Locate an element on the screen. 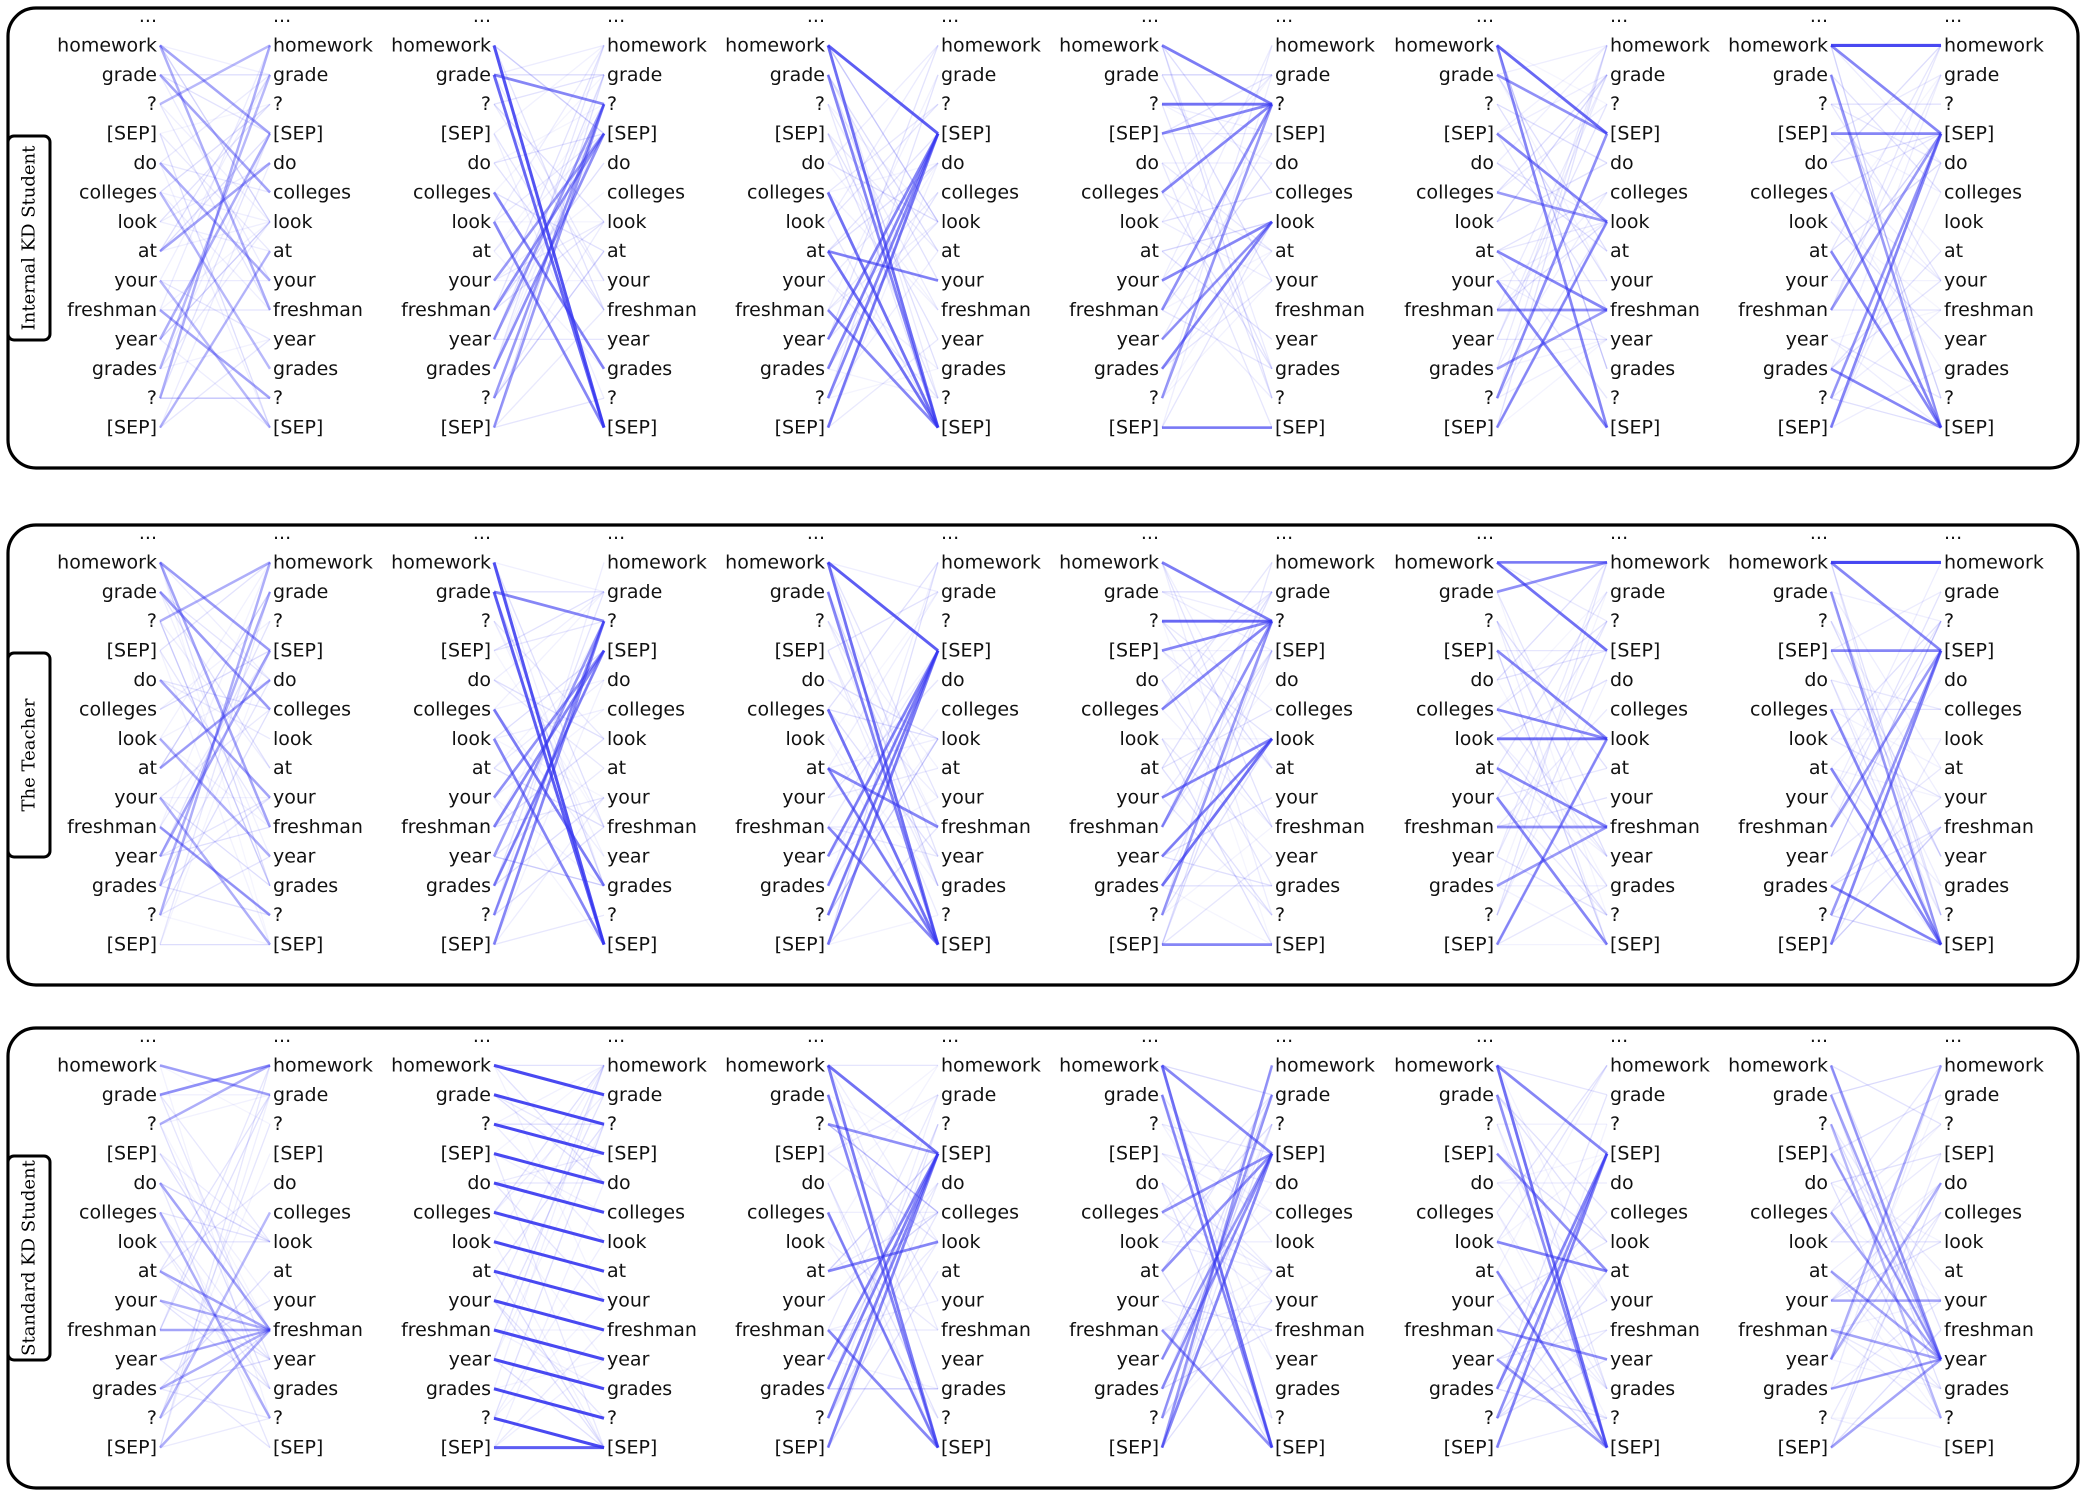 The width and height of the screenshot is (2088, 1498). source-token: at is located at coordinates (481, 251).